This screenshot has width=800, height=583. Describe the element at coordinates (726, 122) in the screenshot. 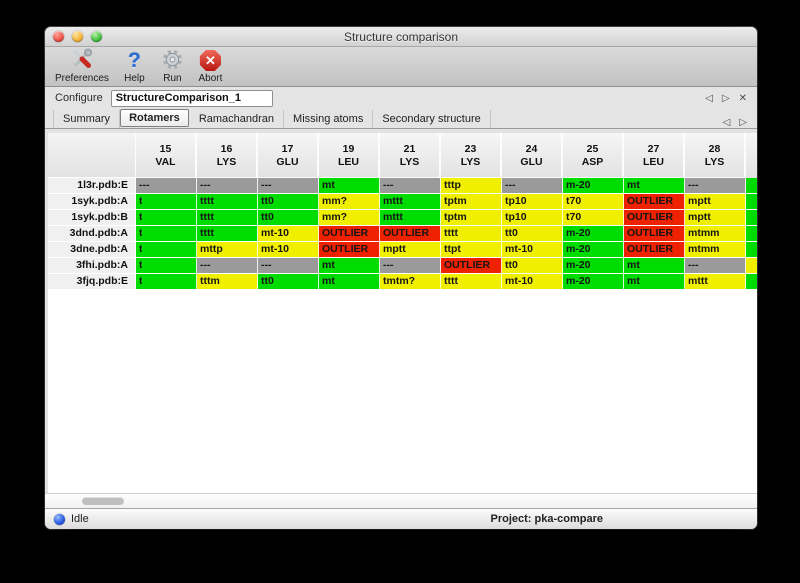

I see `tab-prev-icon: ◁` at that location.